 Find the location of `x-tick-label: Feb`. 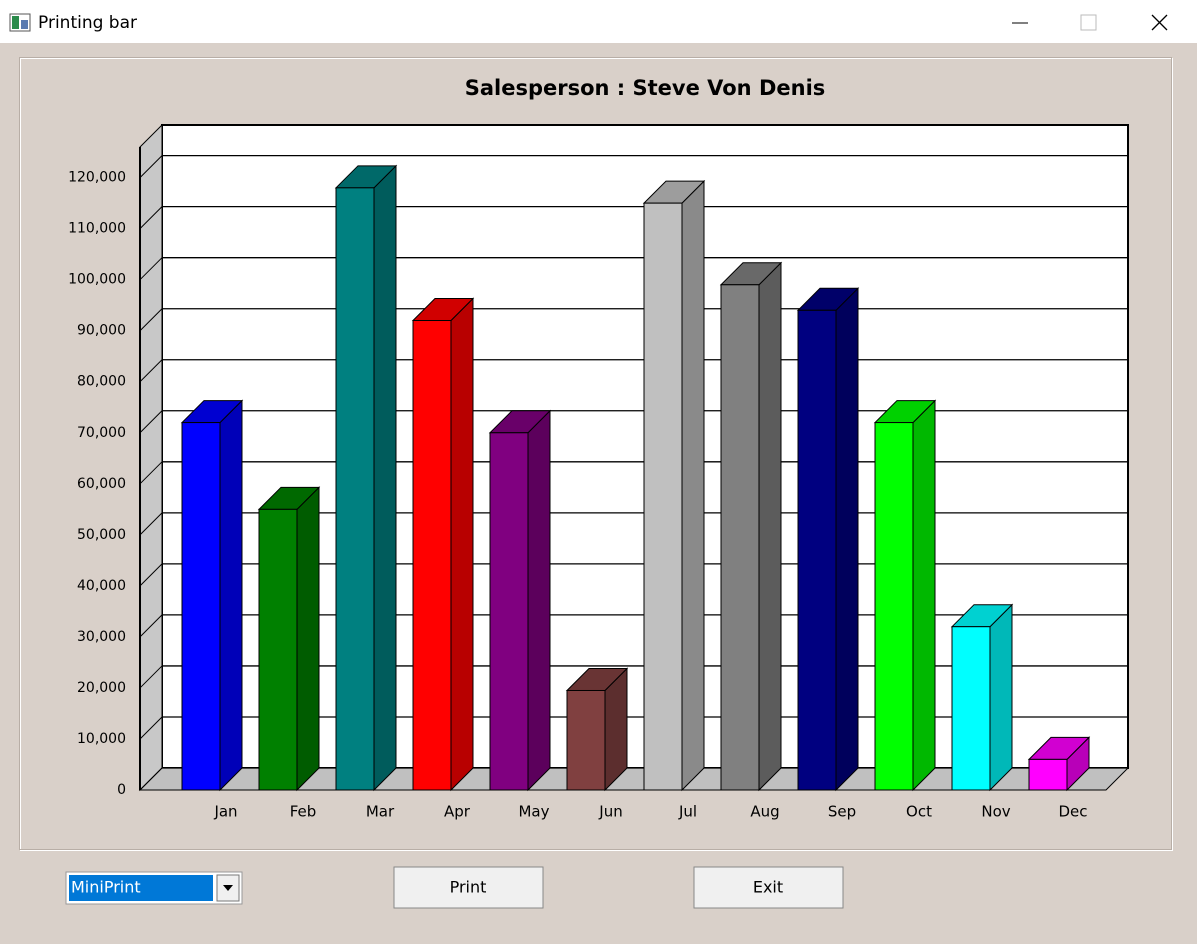

x-tick-label: Feb is located at coordinates (303, 812).